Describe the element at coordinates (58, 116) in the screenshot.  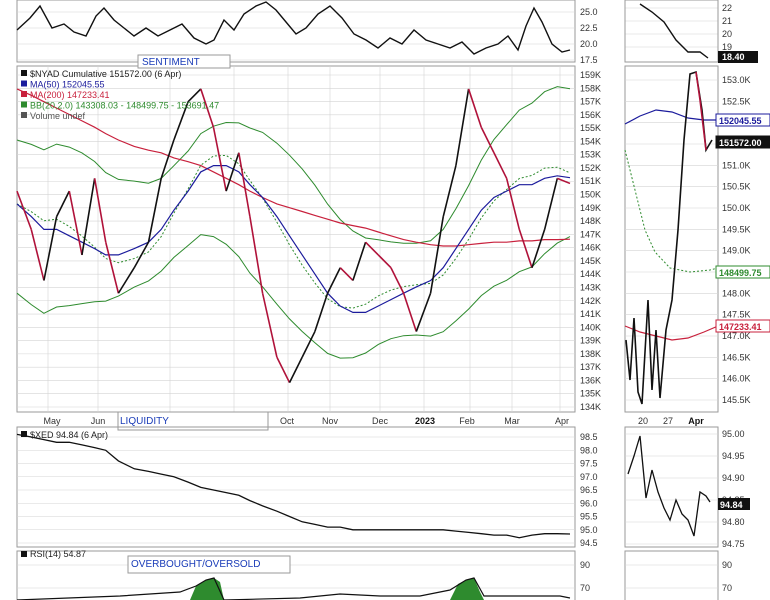
I see `legend-volume: Volume undef` at that location.